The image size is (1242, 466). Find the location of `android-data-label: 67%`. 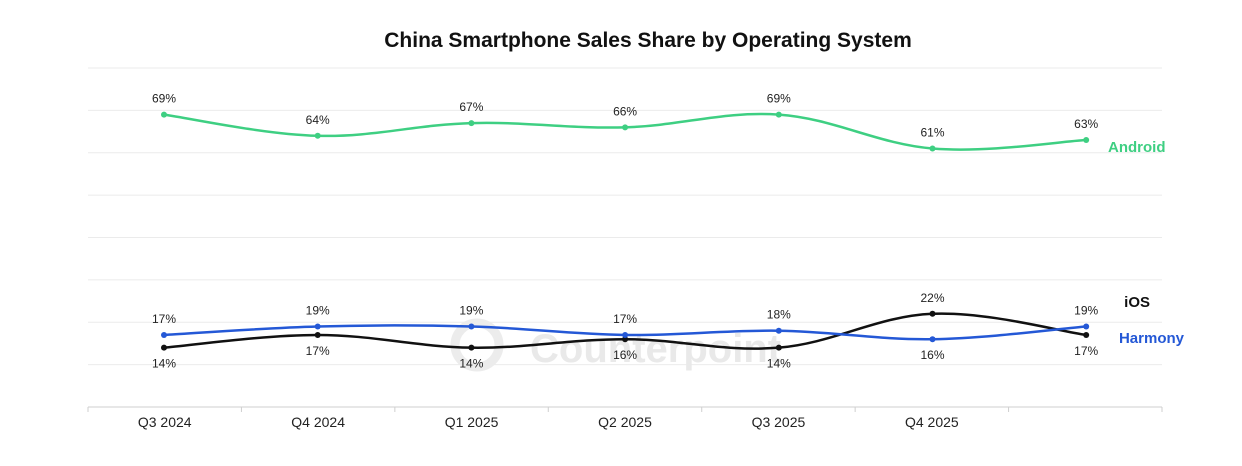

android-data-label: 67% is located at coordinates (471, 107).